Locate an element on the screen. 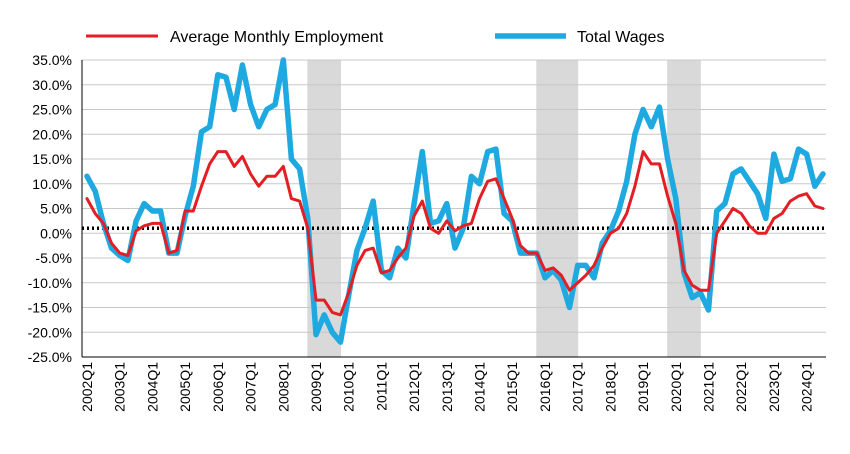  x-tick-label: 2016Q1 is located at coordinates (545, 387).